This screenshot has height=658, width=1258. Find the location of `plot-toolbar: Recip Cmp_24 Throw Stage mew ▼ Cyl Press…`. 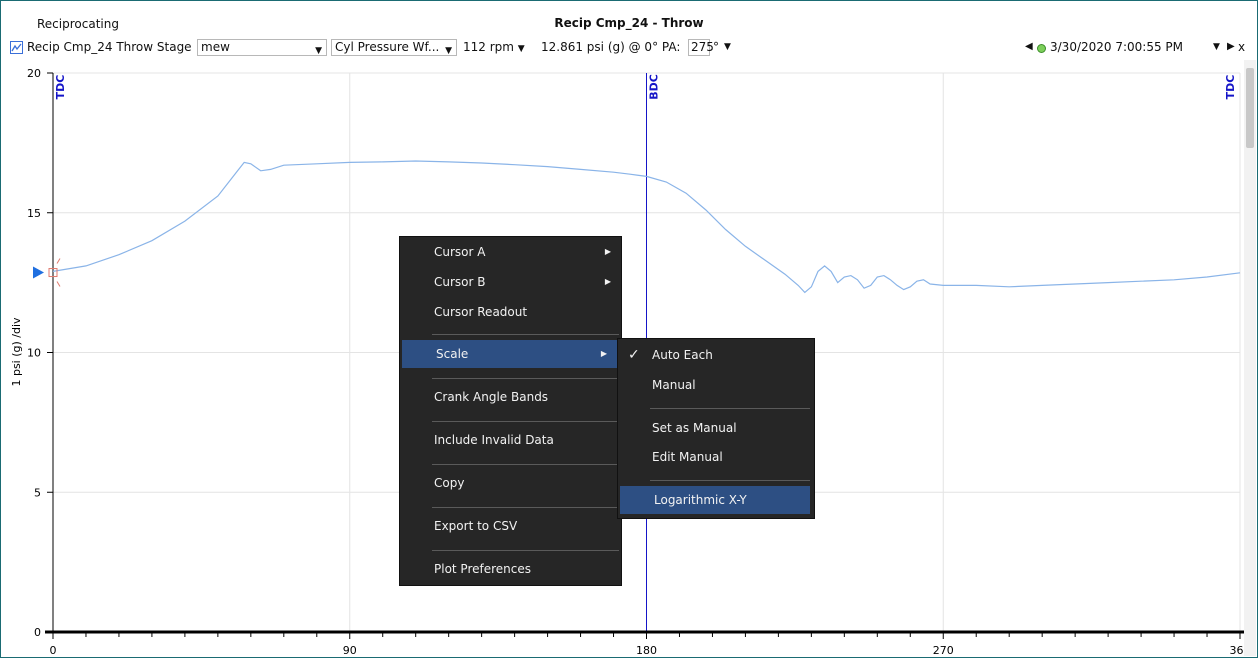

plot-toolbar: Recip Cmp_24 Throw Stage mew ▼ Cyl Press… is located at coordinates (629, 48).